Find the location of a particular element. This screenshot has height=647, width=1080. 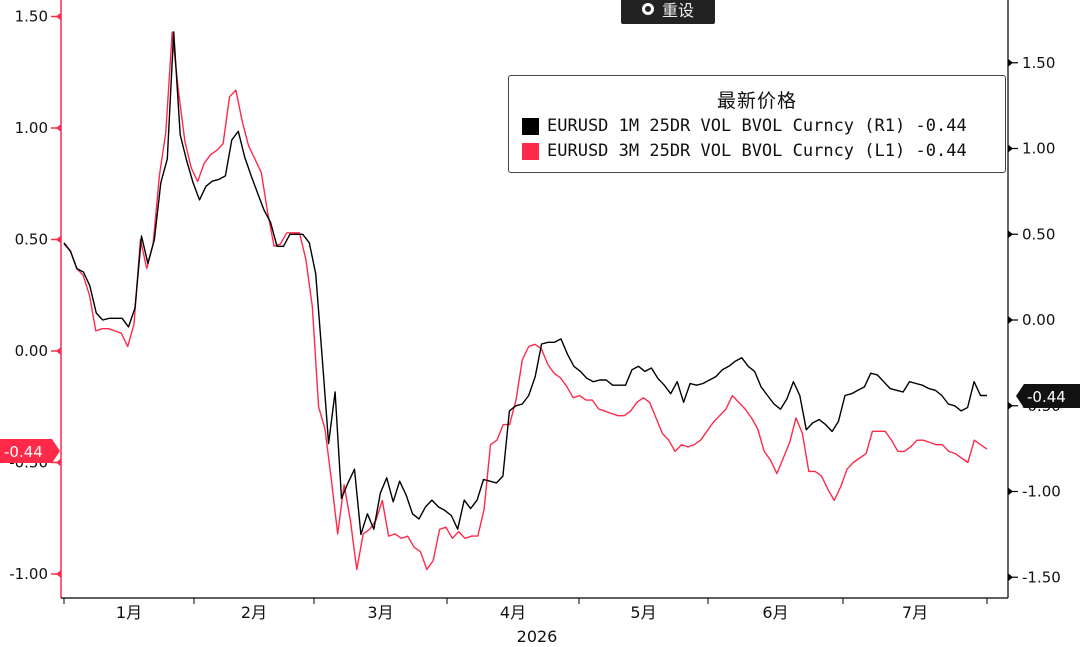

left-tick-label: -1.00 is located at coordinates (28, 574).